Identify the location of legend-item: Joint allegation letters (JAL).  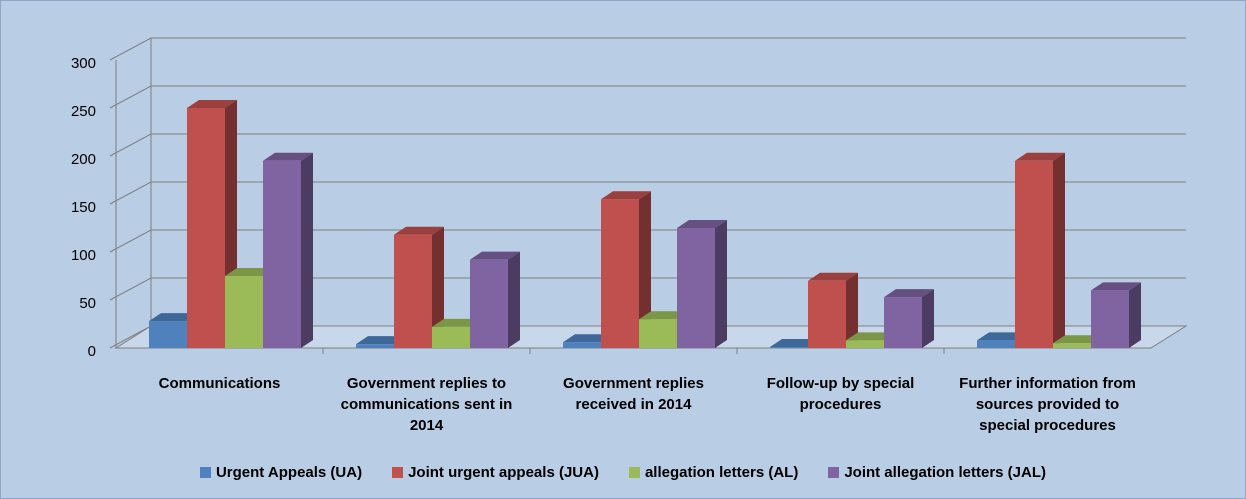
(937, 472).